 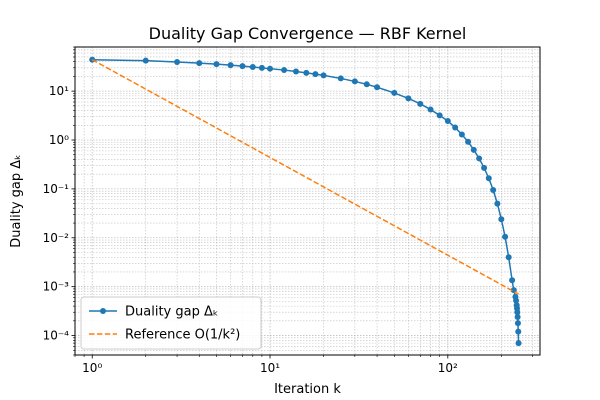 I want to click on y-tick-label: 10⁰, so click(x=59, y=140).